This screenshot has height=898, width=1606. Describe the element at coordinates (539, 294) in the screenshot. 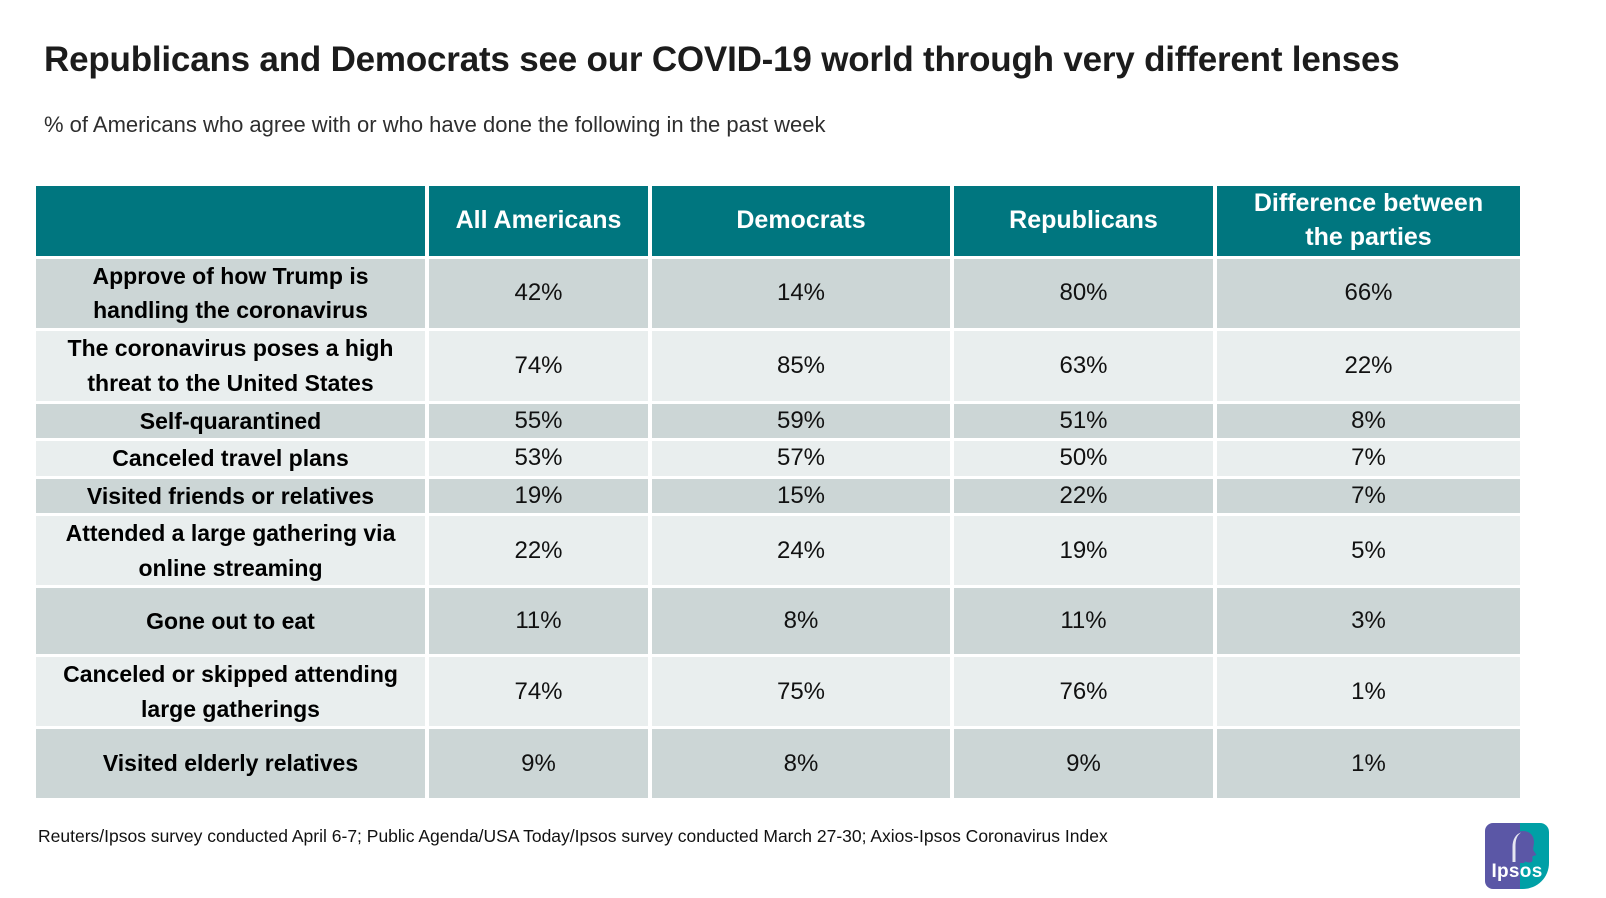

I see `cell-value: 42%` at that location.